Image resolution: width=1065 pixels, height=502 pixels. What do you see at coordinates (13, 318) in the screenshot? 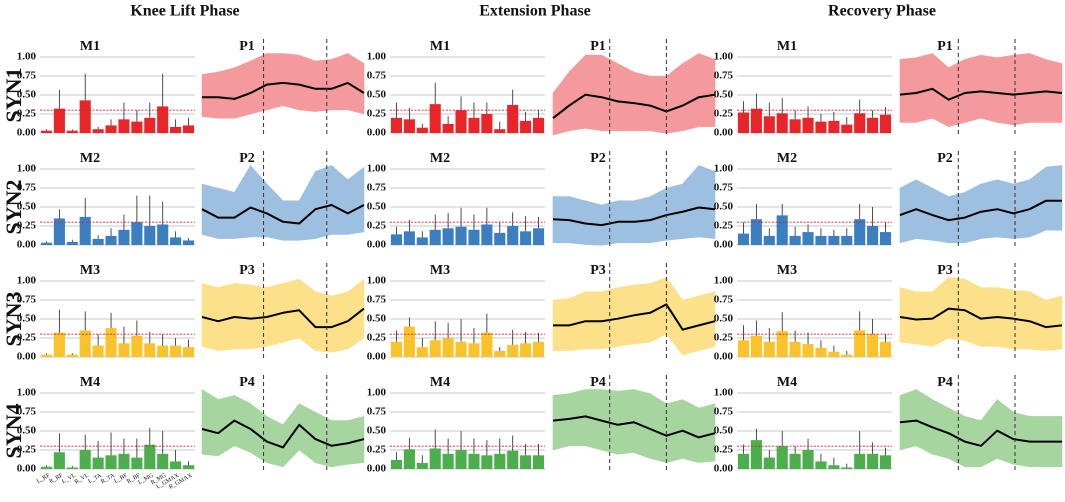
I see `synergy-label: SYN3` at bounding box center [13, 318].